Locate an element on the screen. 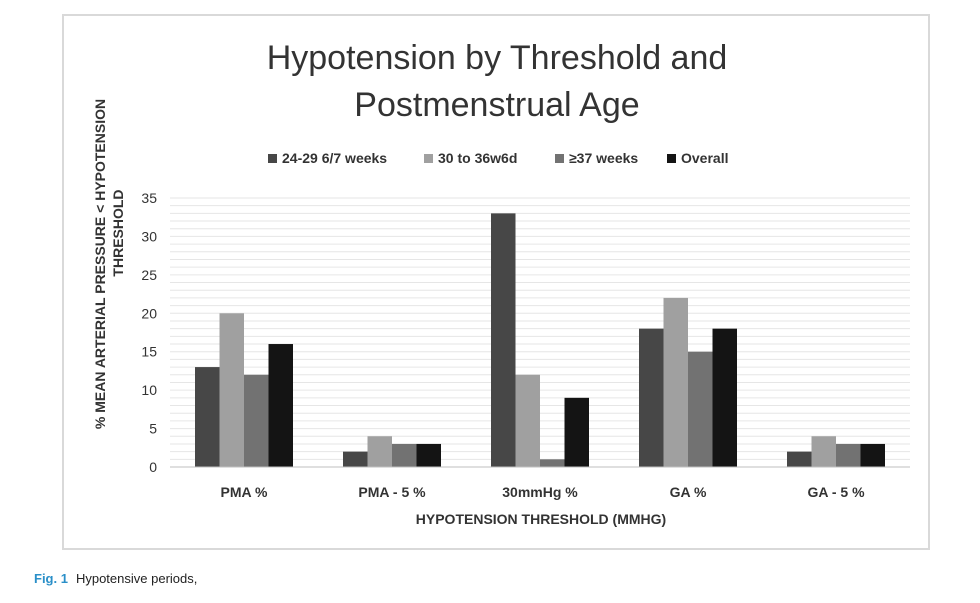  figure-caption-text: Hypotensive periods, is located at coordinates (136, 578).